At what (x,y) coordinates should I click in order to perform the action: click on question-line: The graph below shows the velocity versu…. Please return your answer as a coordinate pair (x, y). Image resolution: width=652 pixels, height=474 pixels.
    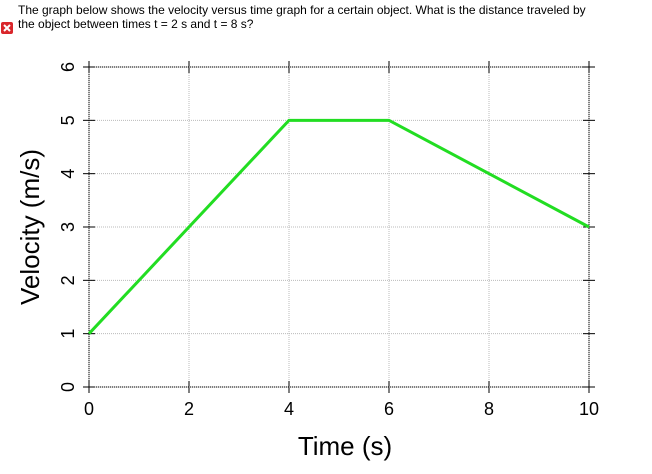
    Looking at the image, I should click on (302, 10).